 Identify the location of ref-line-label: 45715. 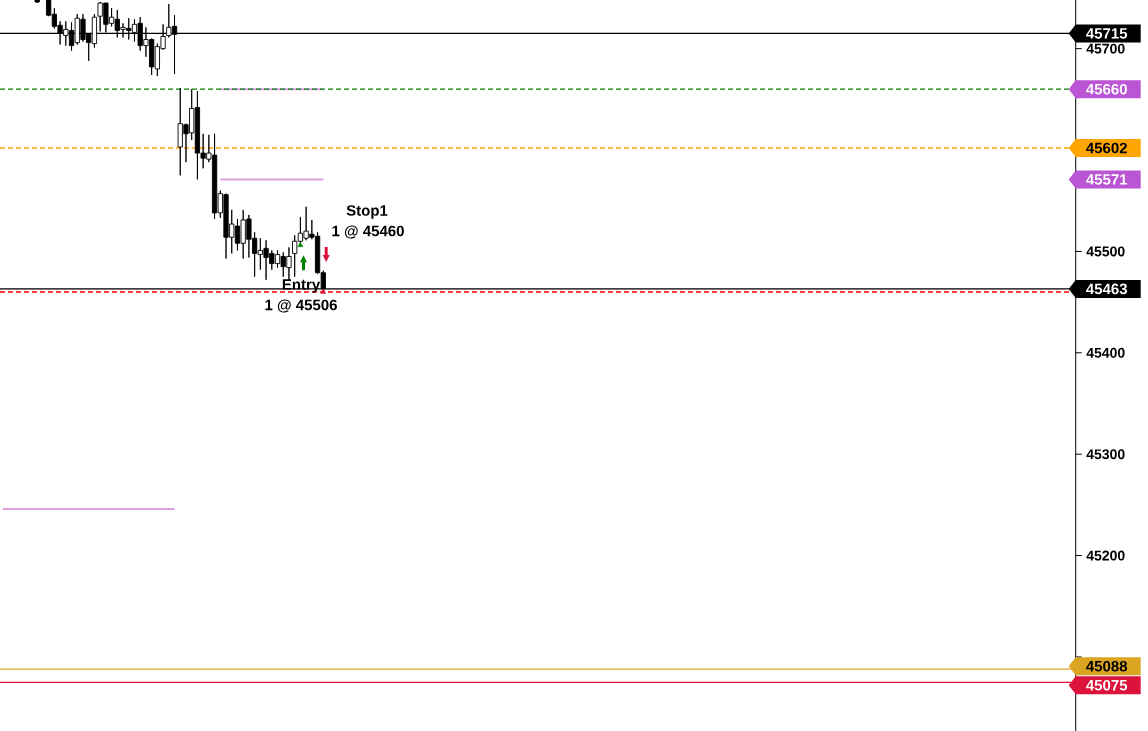
(1107, 33).